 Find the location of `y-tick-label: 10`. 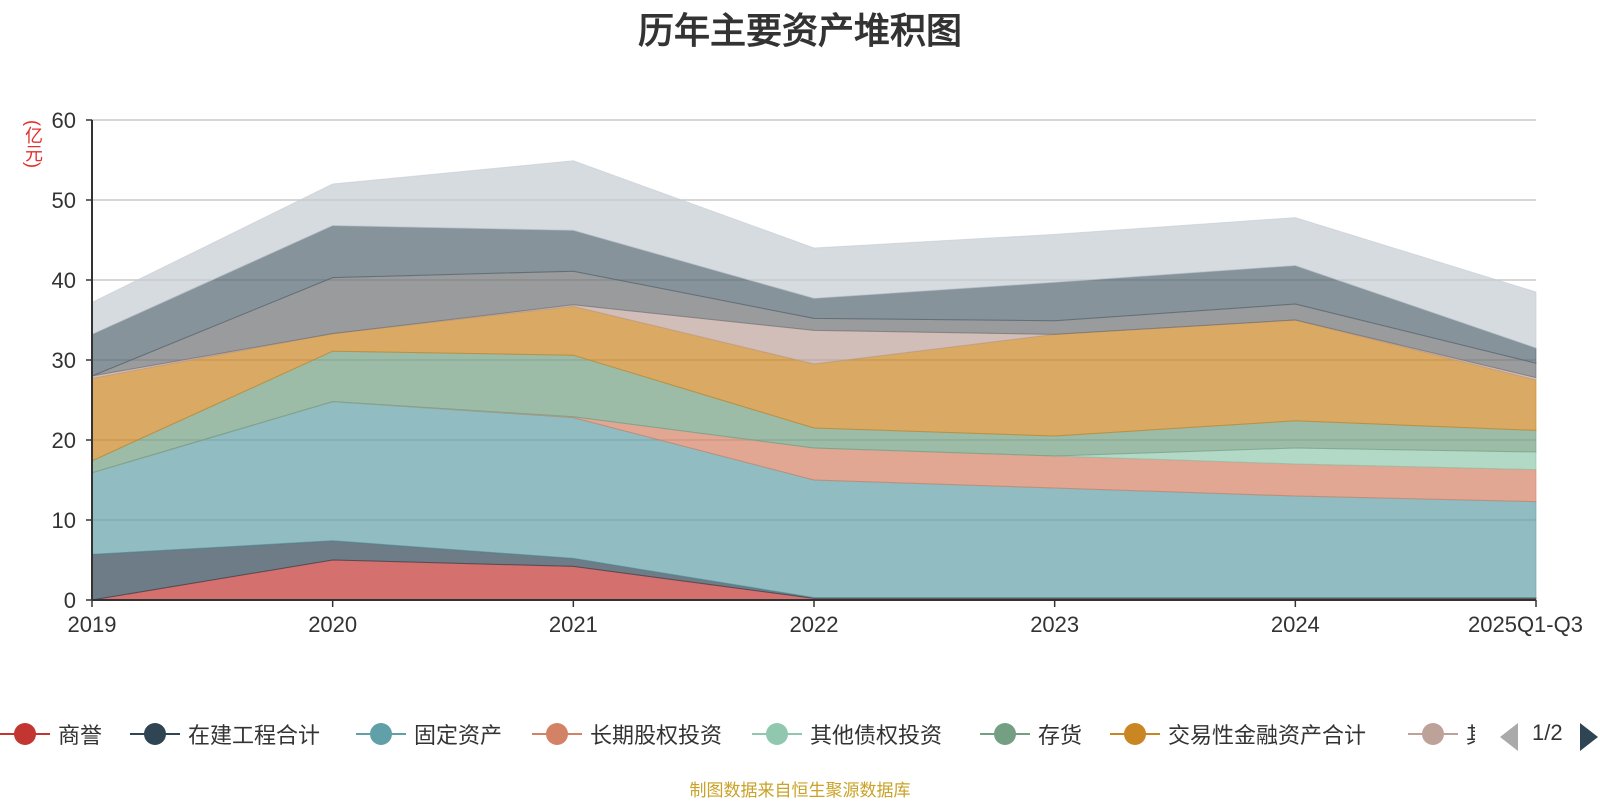

y-tick-label: 10 is located at coordinates (64, 520).